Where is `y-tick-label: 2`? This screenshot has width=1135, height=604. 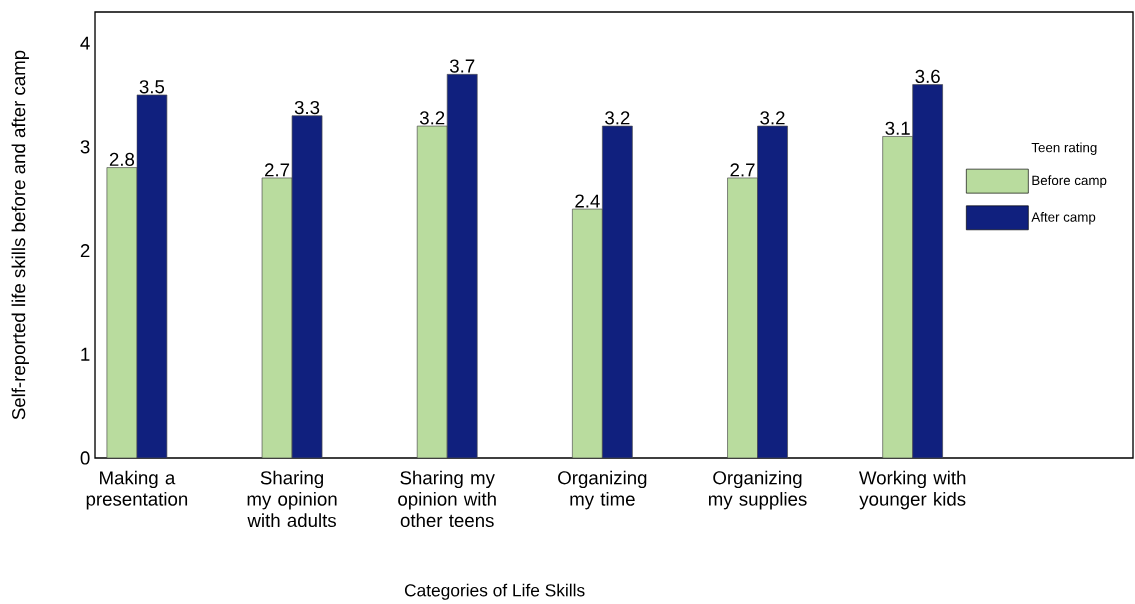
y-tick-label: 2 is located at coordinates (85, 250).